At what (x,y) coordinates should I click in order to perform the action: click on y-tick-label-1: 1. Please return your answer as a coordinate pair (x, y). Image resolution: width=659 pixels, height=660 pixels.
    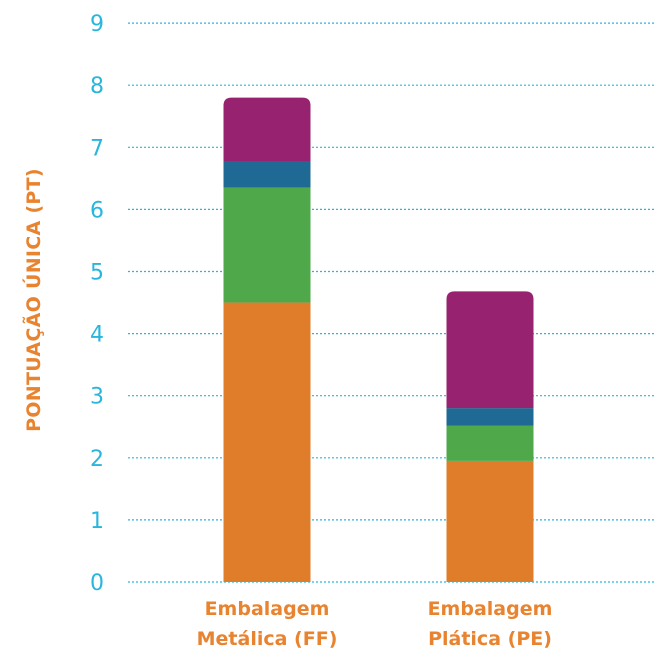
    Looking at the image, I should click on (97, 521).